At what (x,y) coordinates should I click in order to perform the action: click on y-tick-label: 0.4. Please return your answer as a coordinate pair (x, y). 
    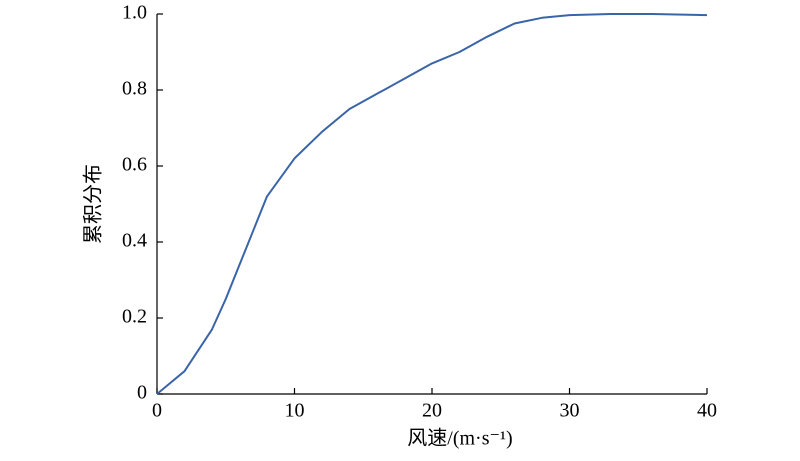
    Looking at the image, I should click on (134, 241).